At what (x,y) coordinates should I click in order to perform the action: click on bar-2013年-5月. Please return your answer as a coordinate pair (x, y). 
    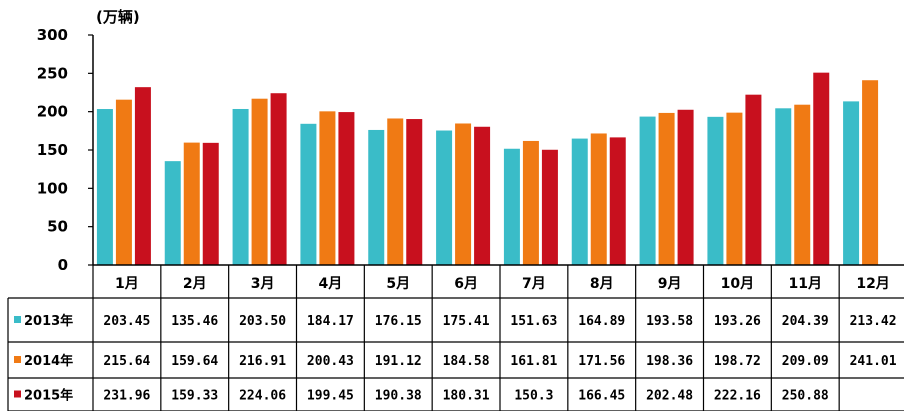
    Looking at the image, I should click on (376, 197).